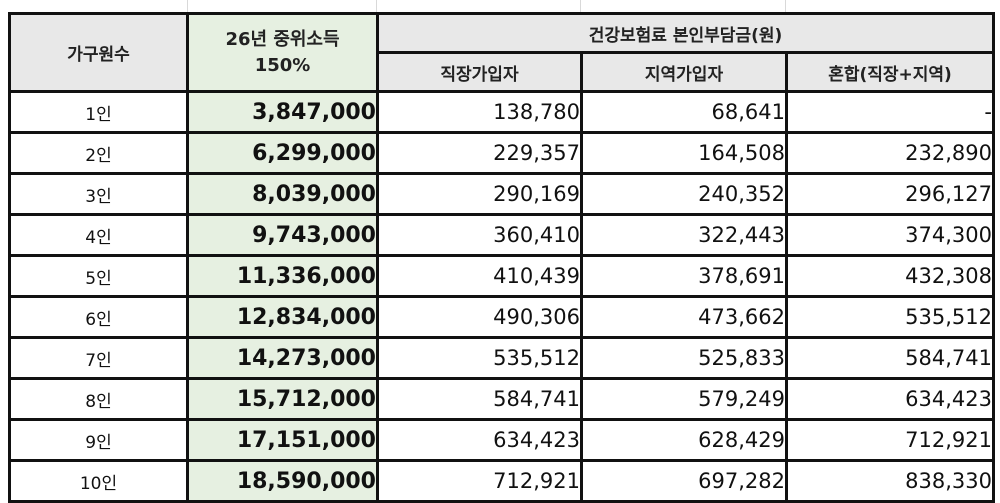  What do you see at coordinates (890, 276) in the screenshot?
I see `mixed-premium-cell: 432,308` at bounding box center [890, 276].